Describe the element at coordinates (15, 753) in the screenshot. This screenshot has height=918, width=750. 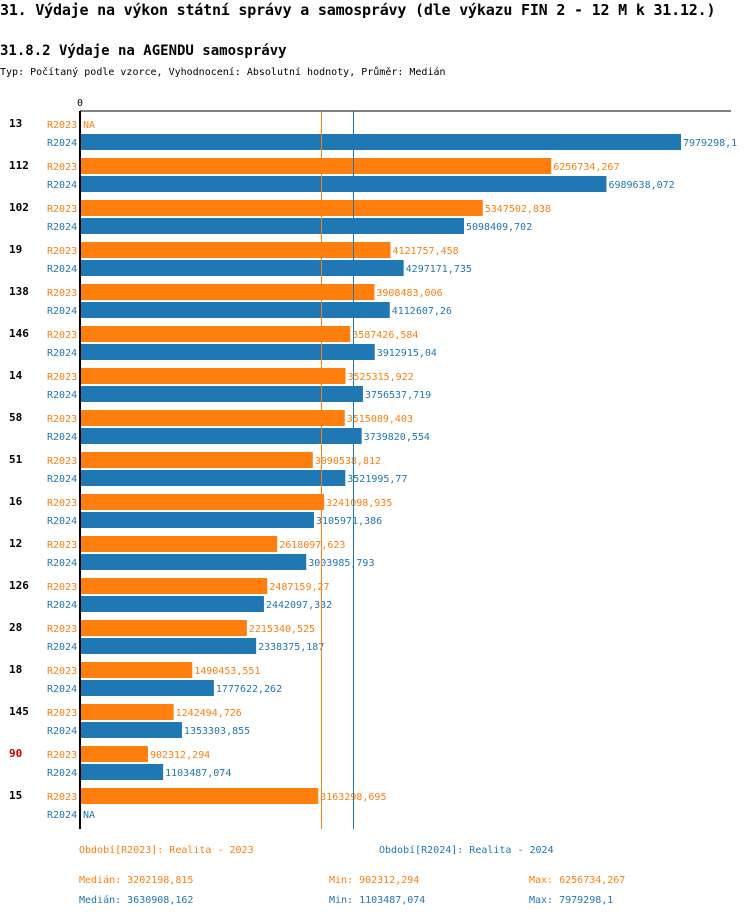
I see `category-label: 90` at that location.